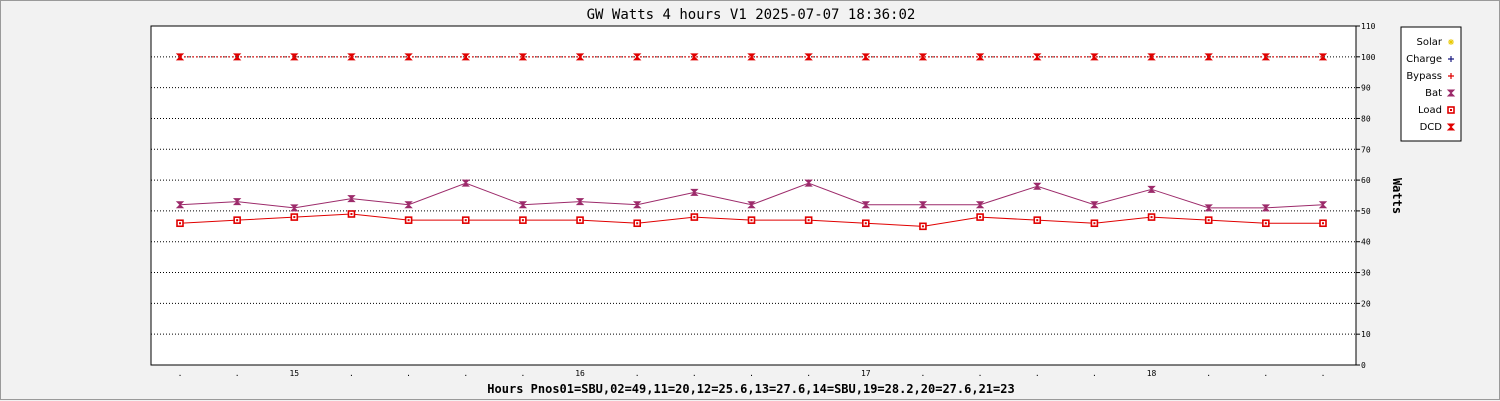 The width and height of the screenshot is (1500, 401). I want to click on legend-marker-solar, so click(1451, 42).